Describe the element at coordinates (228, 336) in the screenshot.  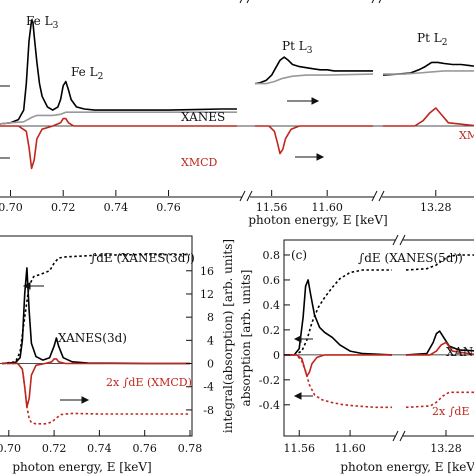
I see `bl-y2-axis-title: integral(absorption) [arb. units]` at that location.